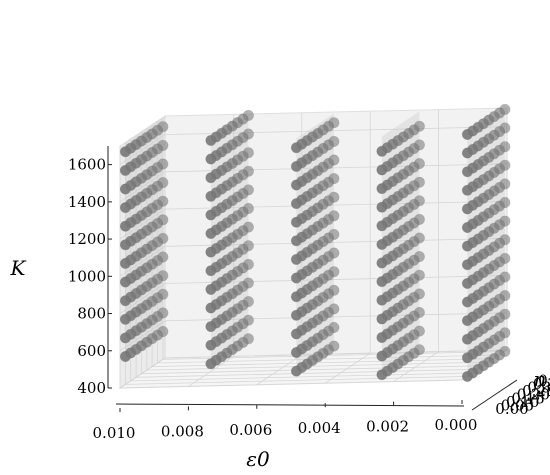 The image size is (550, 475). Describe the element at coordinates (87, 276) in the screenshot. I see `z-tick-label: 1000` at that location.